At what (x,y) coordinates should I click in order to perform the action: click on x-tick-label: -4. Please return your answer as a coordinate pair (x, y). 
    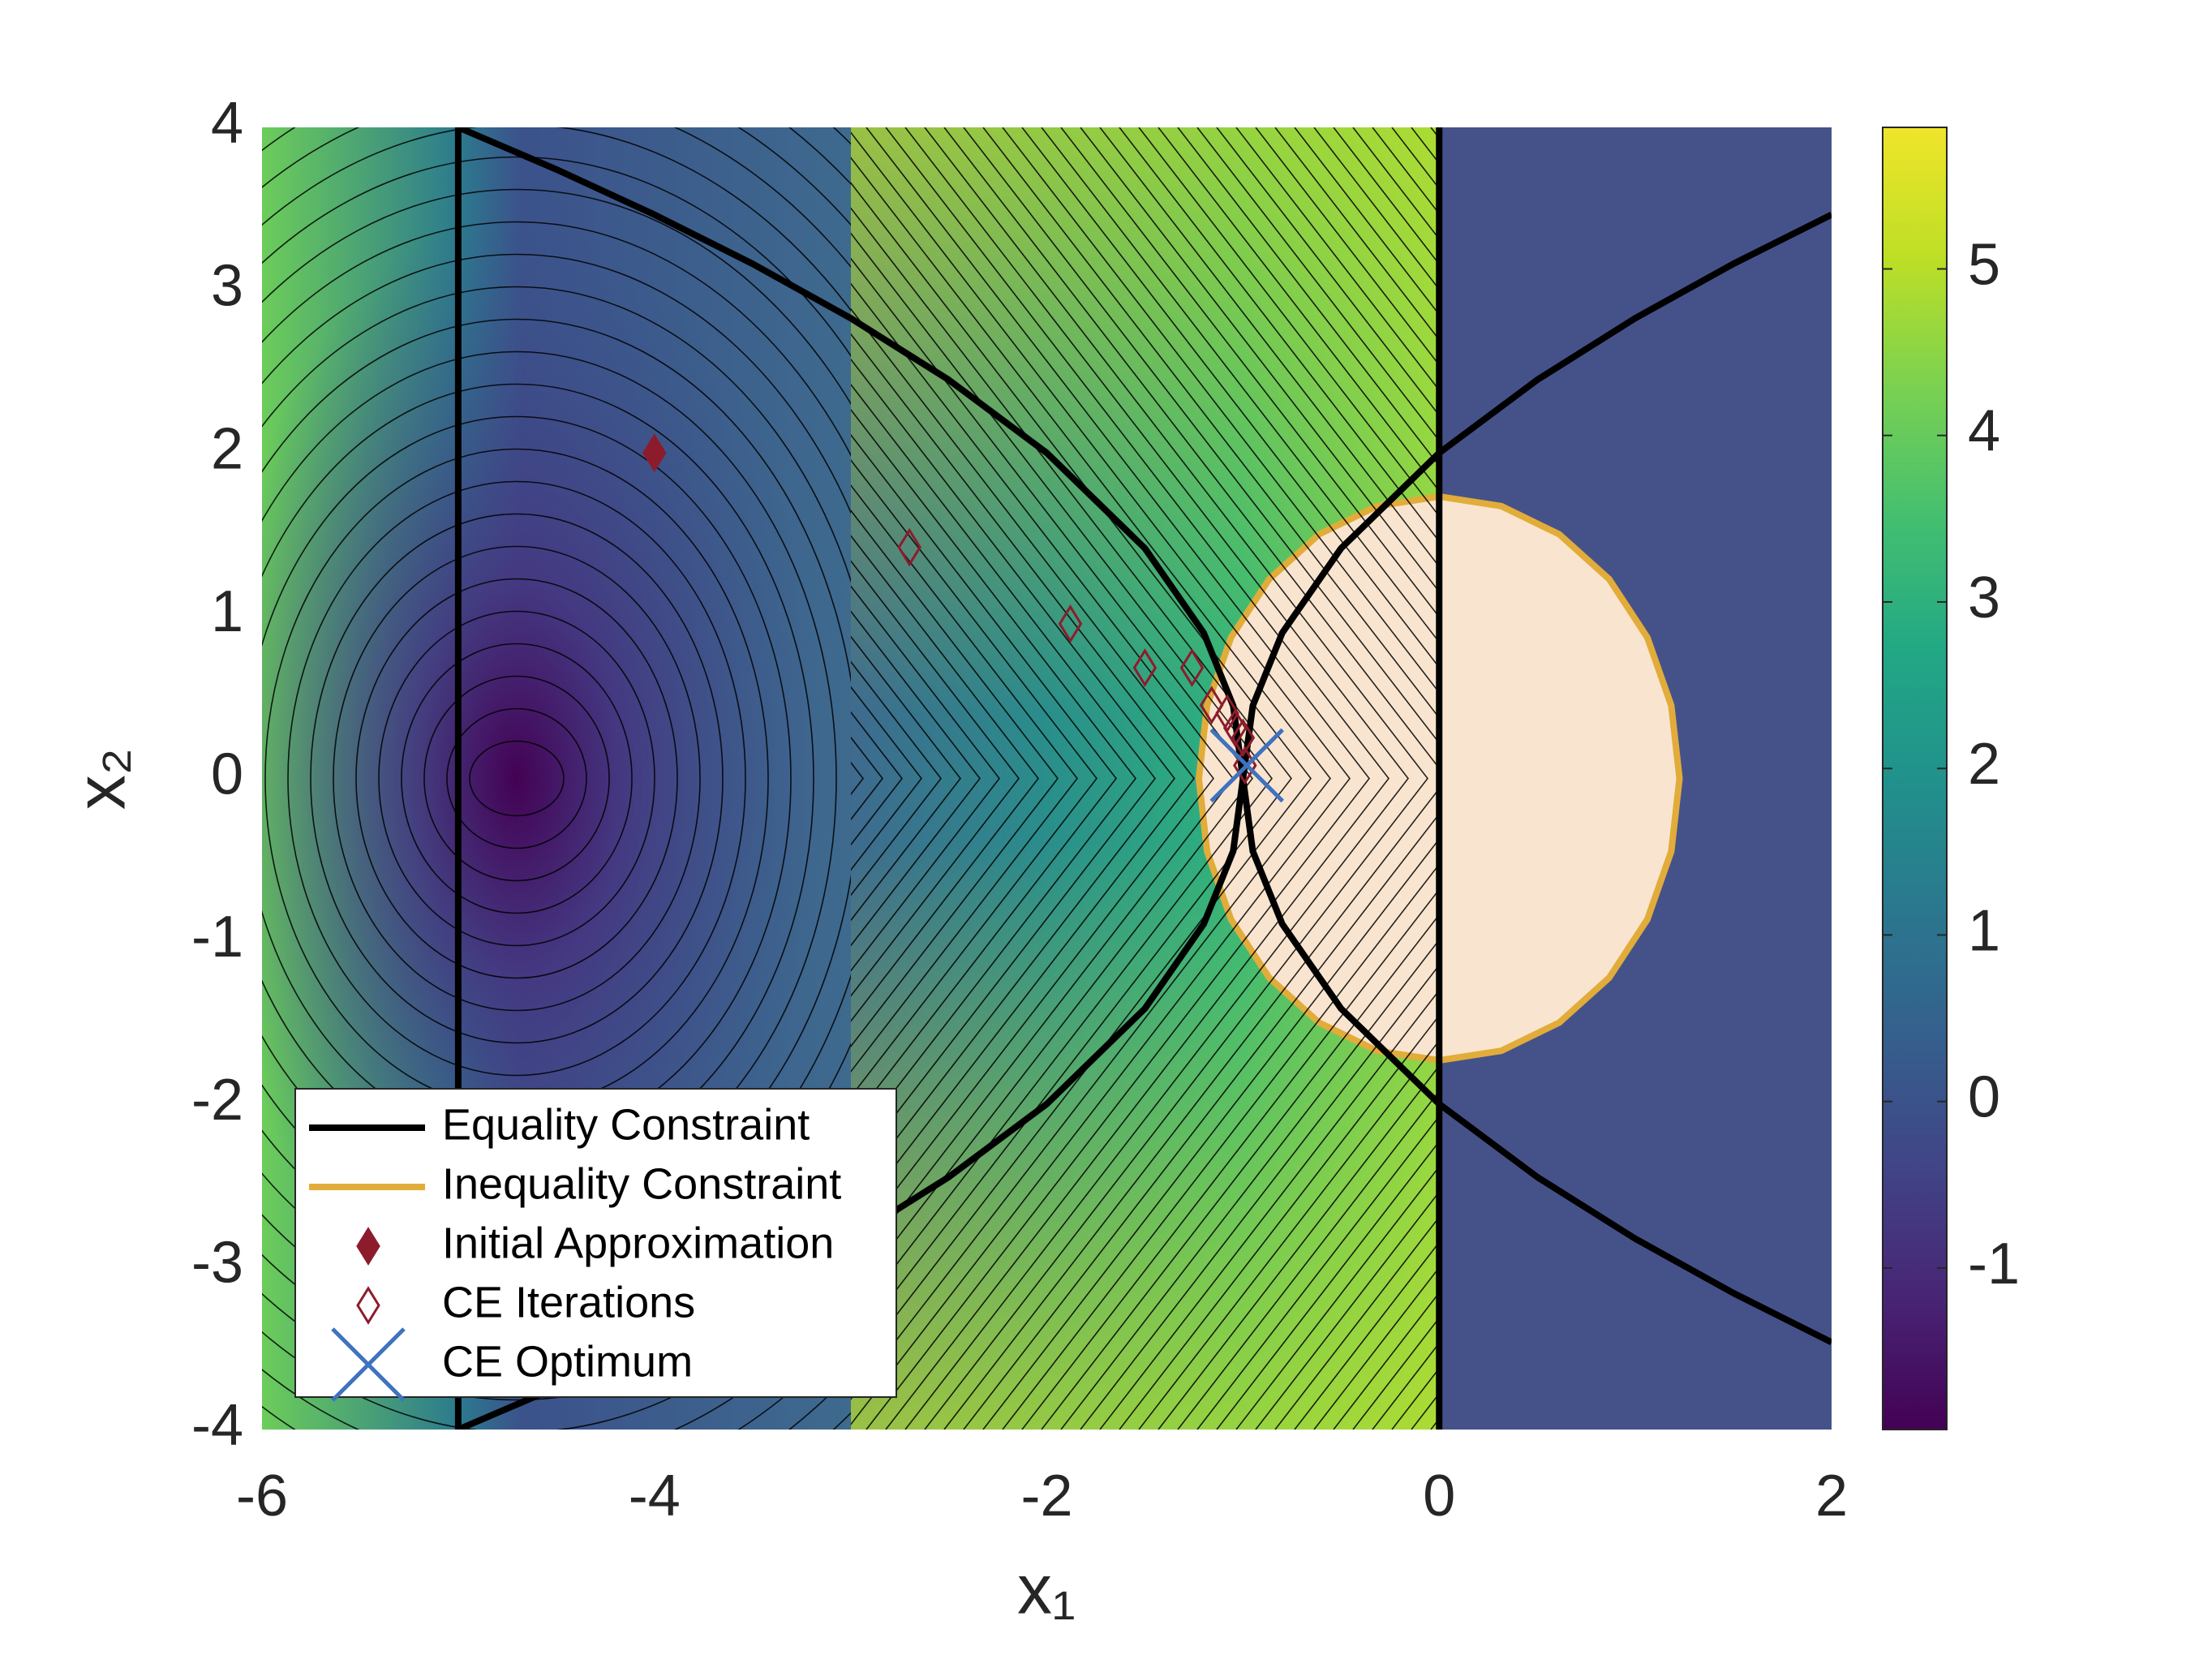
    Looking at the image, I should click on (655, 1496).